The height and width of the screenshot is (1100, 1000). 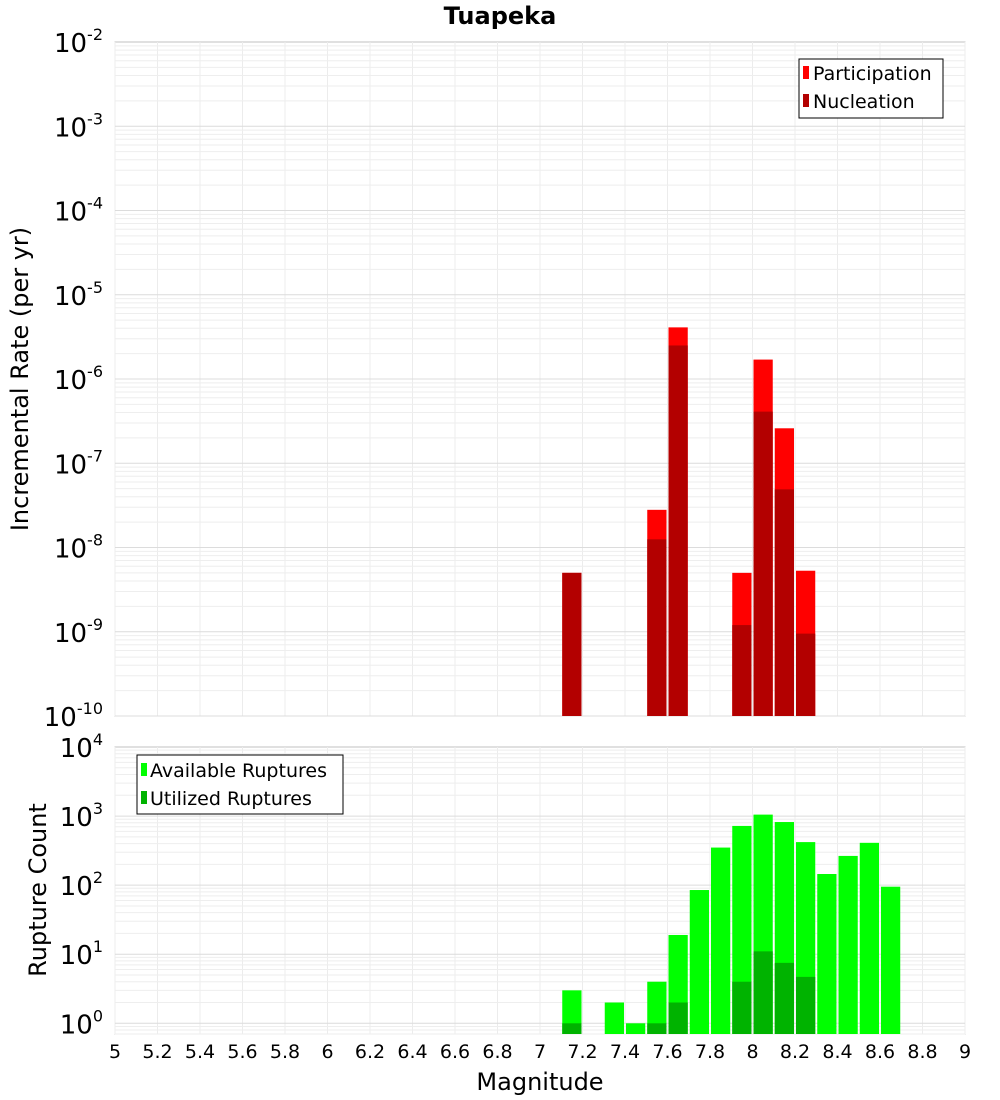 I want to click on x-tick-label: 6.2, so click(x=370, y=1052).